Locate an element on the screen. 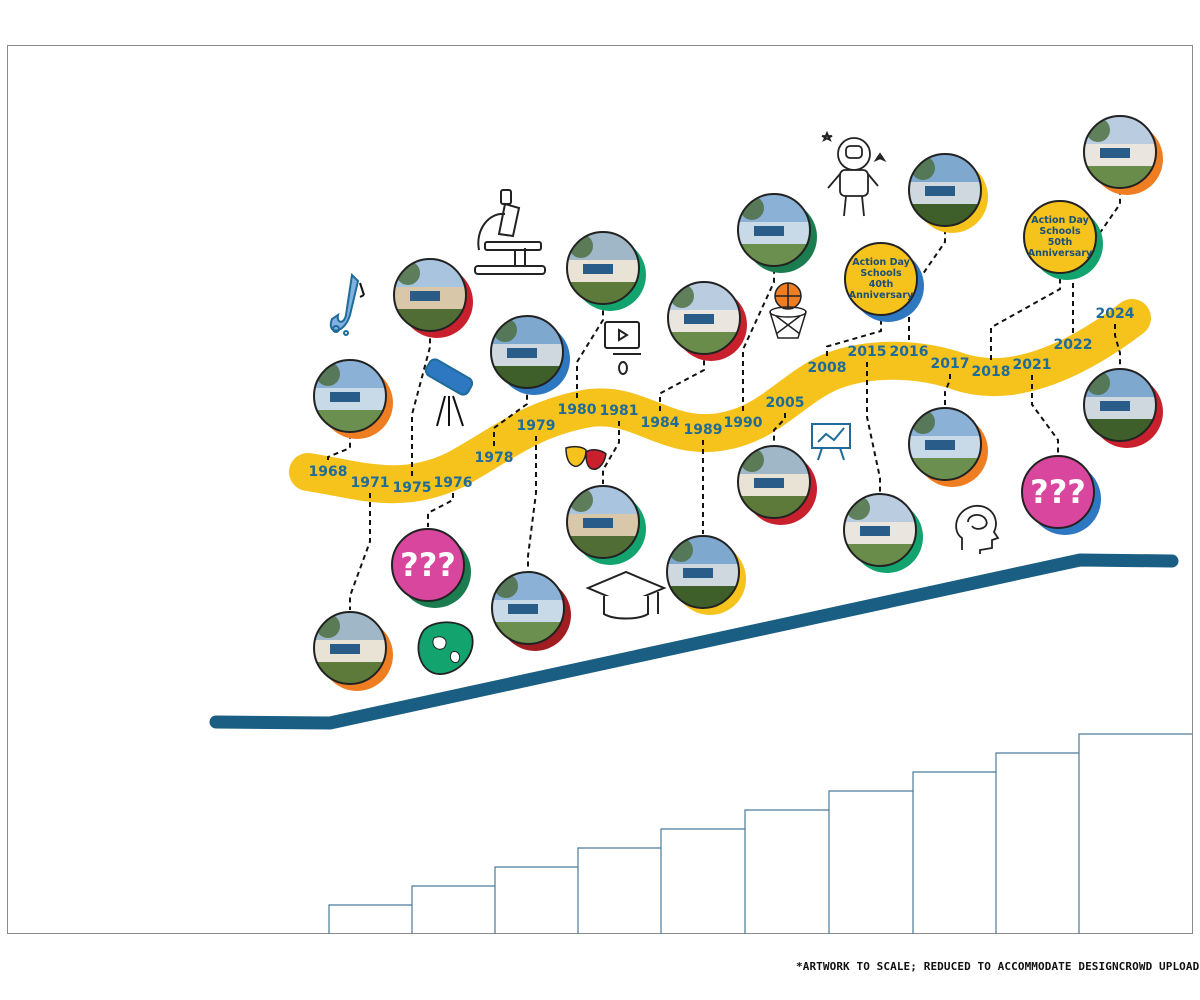 This screenshot has height=1000, width=1200. astronaut-icon is located at coordinates (854, 173).